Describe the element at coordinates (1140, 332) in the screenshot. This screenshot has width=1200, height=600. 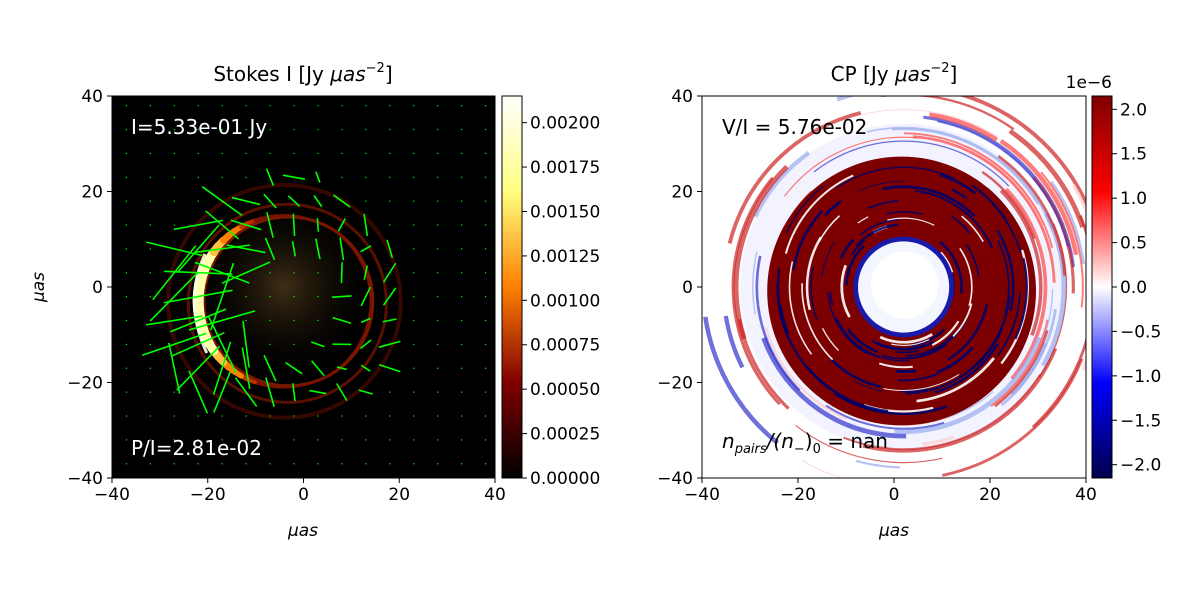
I see `colorbar-tick-label: −0.5` at that location.